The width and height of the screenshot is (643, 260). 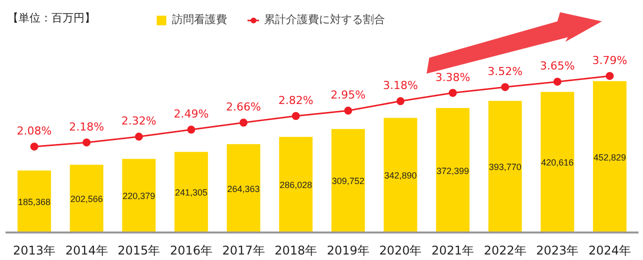 I want to click on x-tick-label: 2024年, so click(x=610, y=251).